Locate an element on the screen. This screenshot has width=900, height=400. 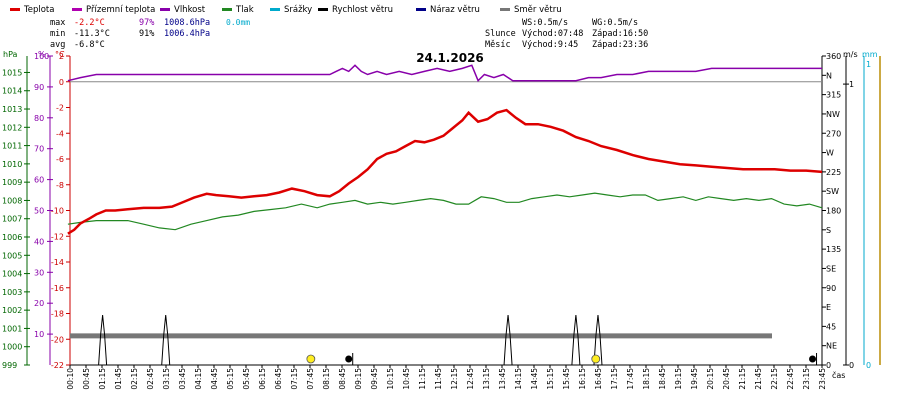
humidity-tick-label: 80 is located at coordinates (39, 118).